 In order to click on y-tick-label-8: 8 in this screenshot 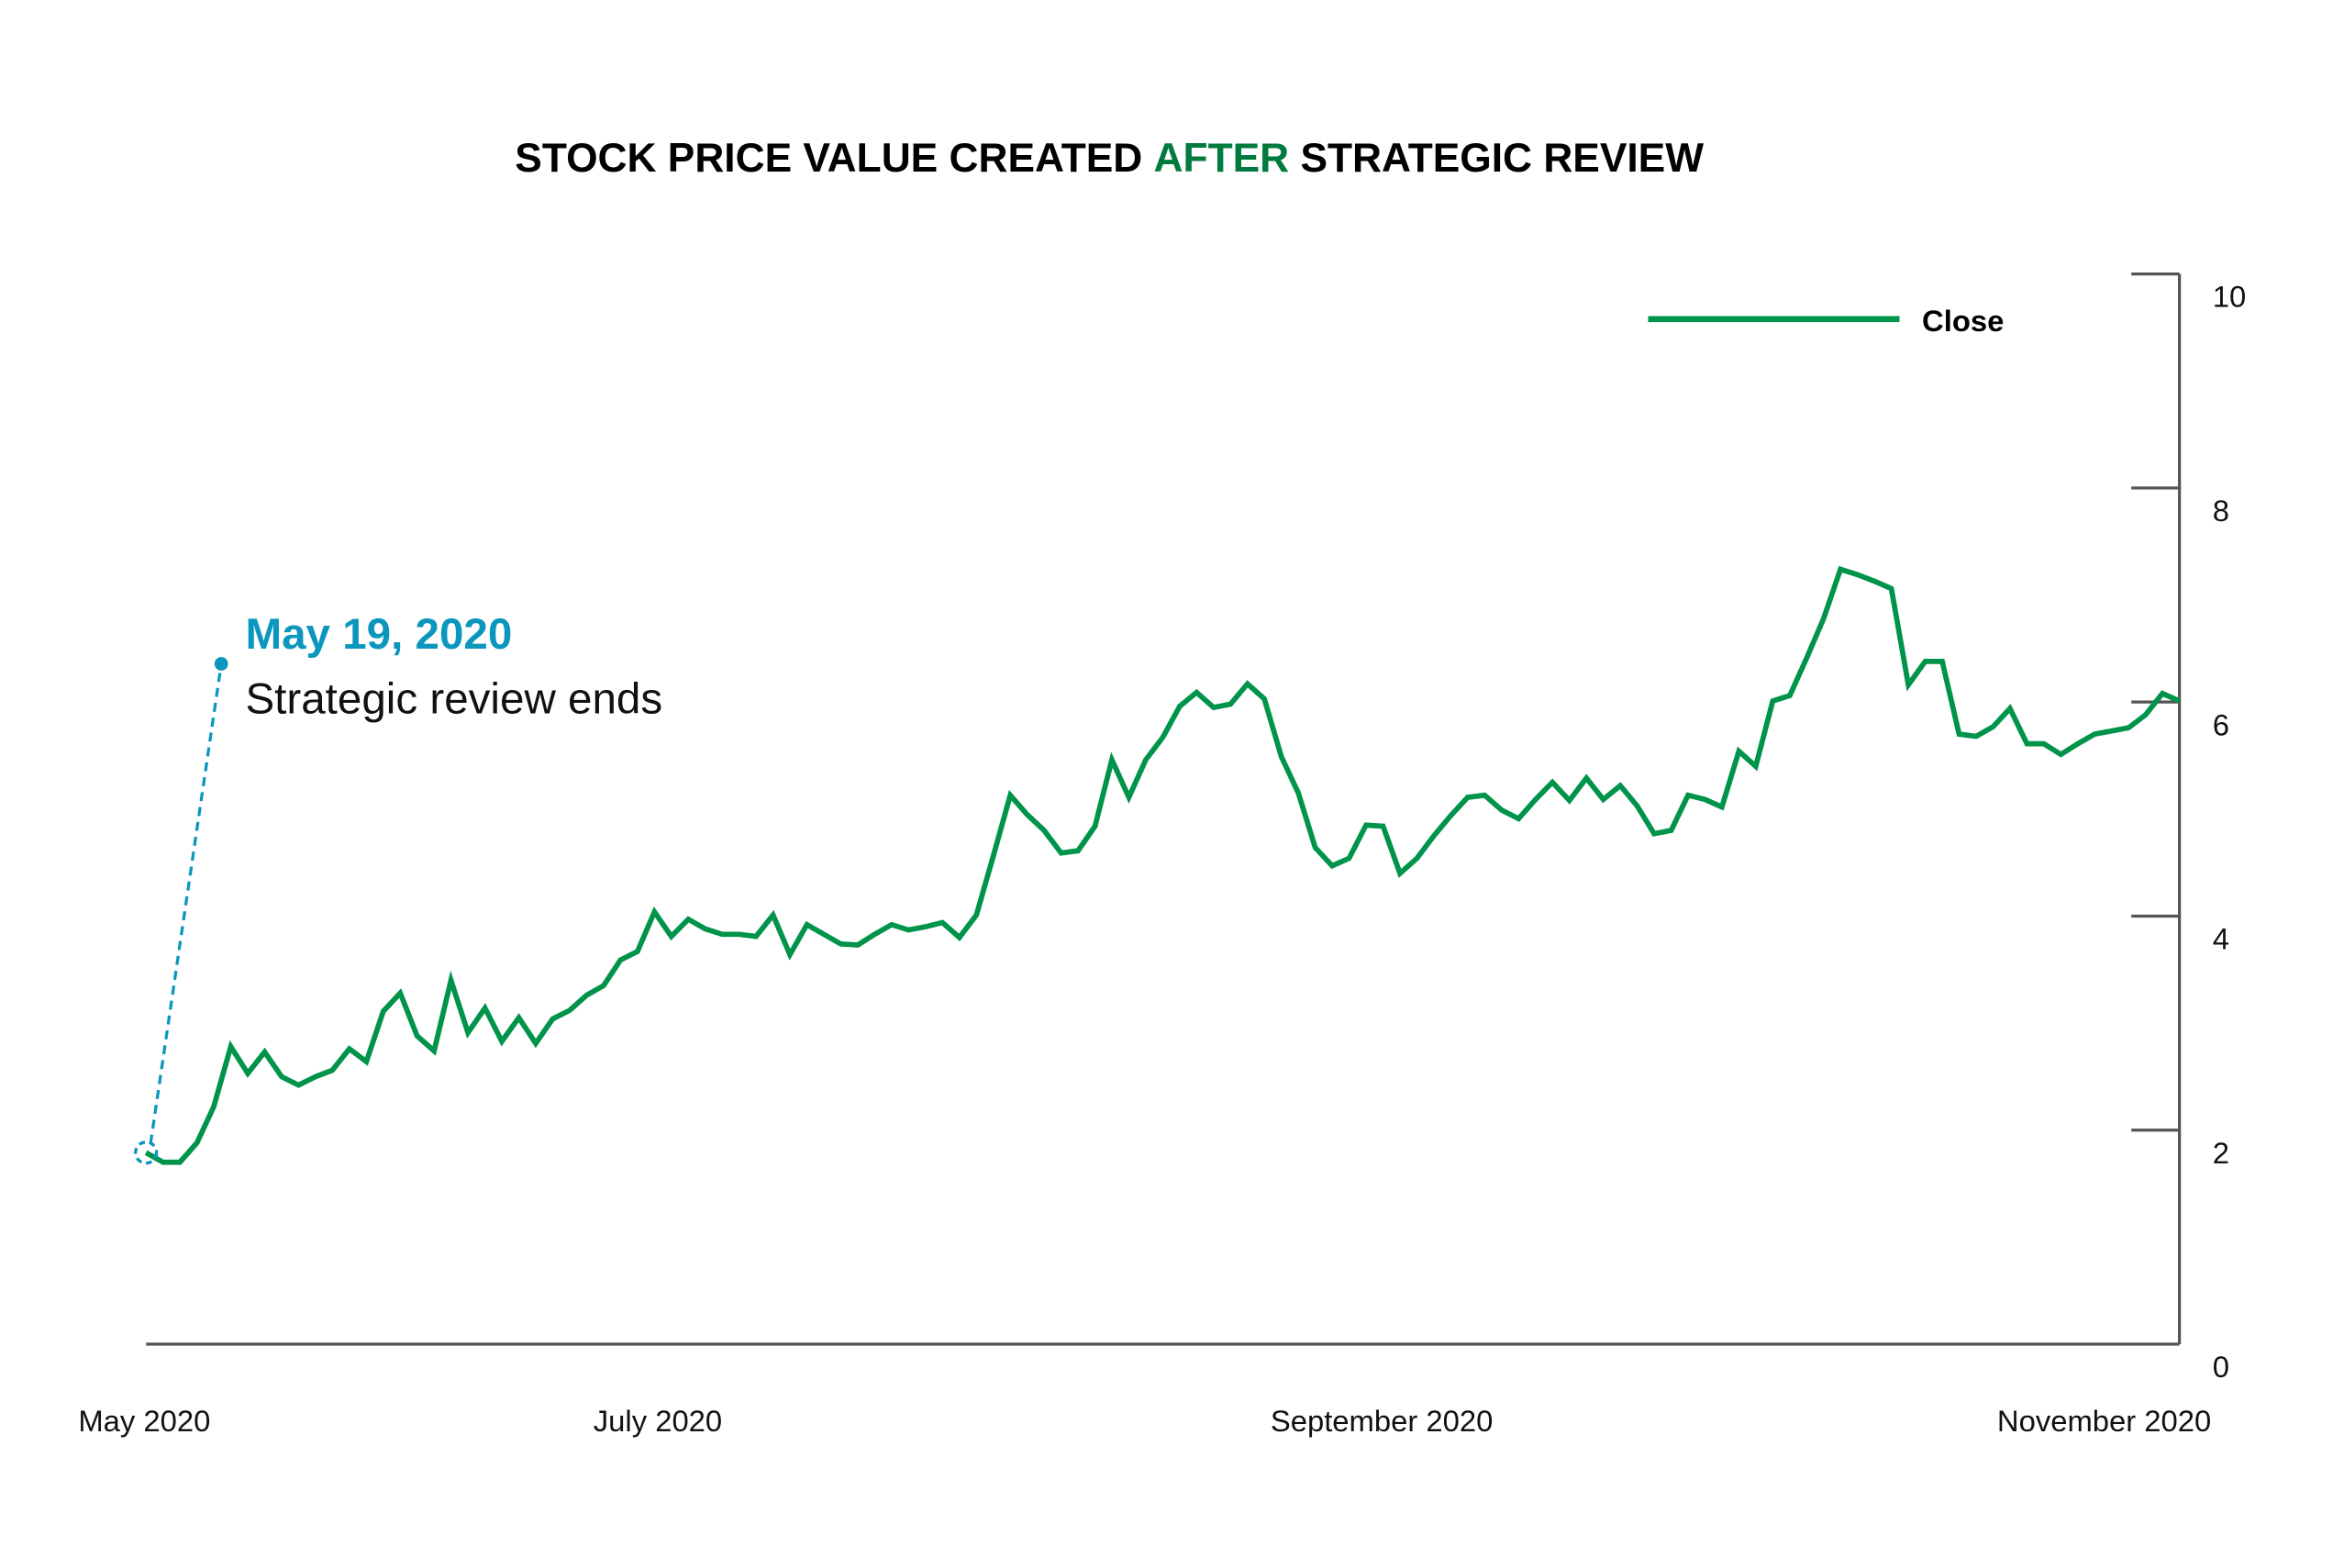, I will do `click(2221, 511)`.